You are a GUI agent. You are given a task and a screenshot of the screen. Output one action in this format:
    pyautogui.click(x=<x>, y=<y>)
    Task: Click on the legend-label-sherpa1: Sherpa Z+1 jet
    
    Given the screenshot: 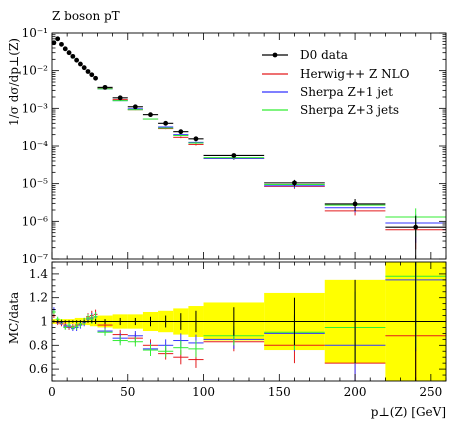 What is the action you would take?
    pyautogui.click(x=346, y=92)
    